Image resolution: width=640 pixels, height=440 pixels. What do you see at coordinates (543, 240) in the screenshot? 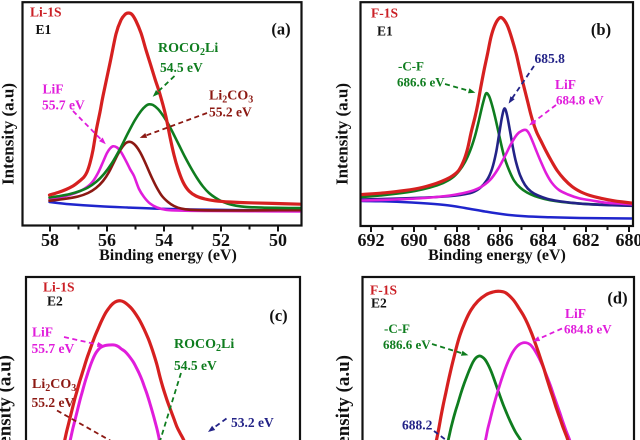
I see `svg-text: 684` at bounding box center [543, 240].